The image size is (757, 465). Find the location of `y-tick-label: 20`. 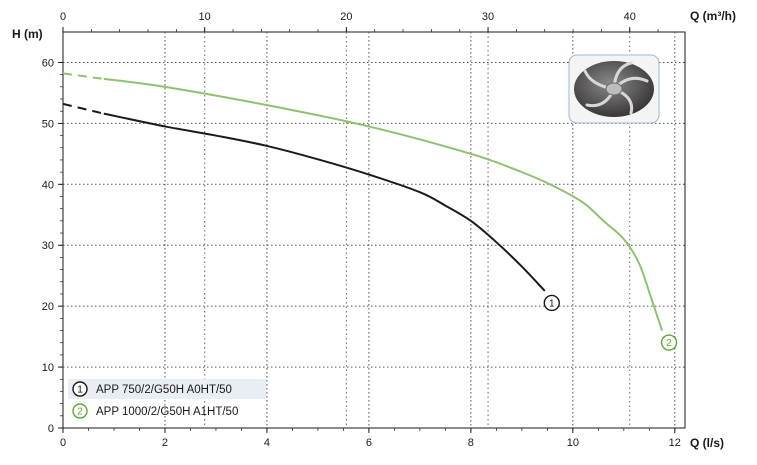

y-tick-label: 20 is located at coordinates (48, 307).